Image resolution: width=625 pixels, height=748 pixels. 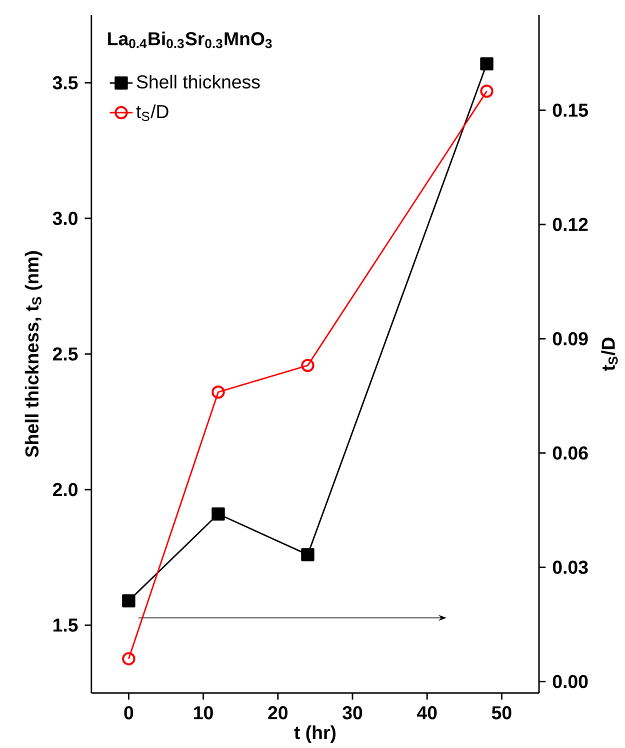 I want to click on y-tick-label: 3.0, so click(x=65, y=219).